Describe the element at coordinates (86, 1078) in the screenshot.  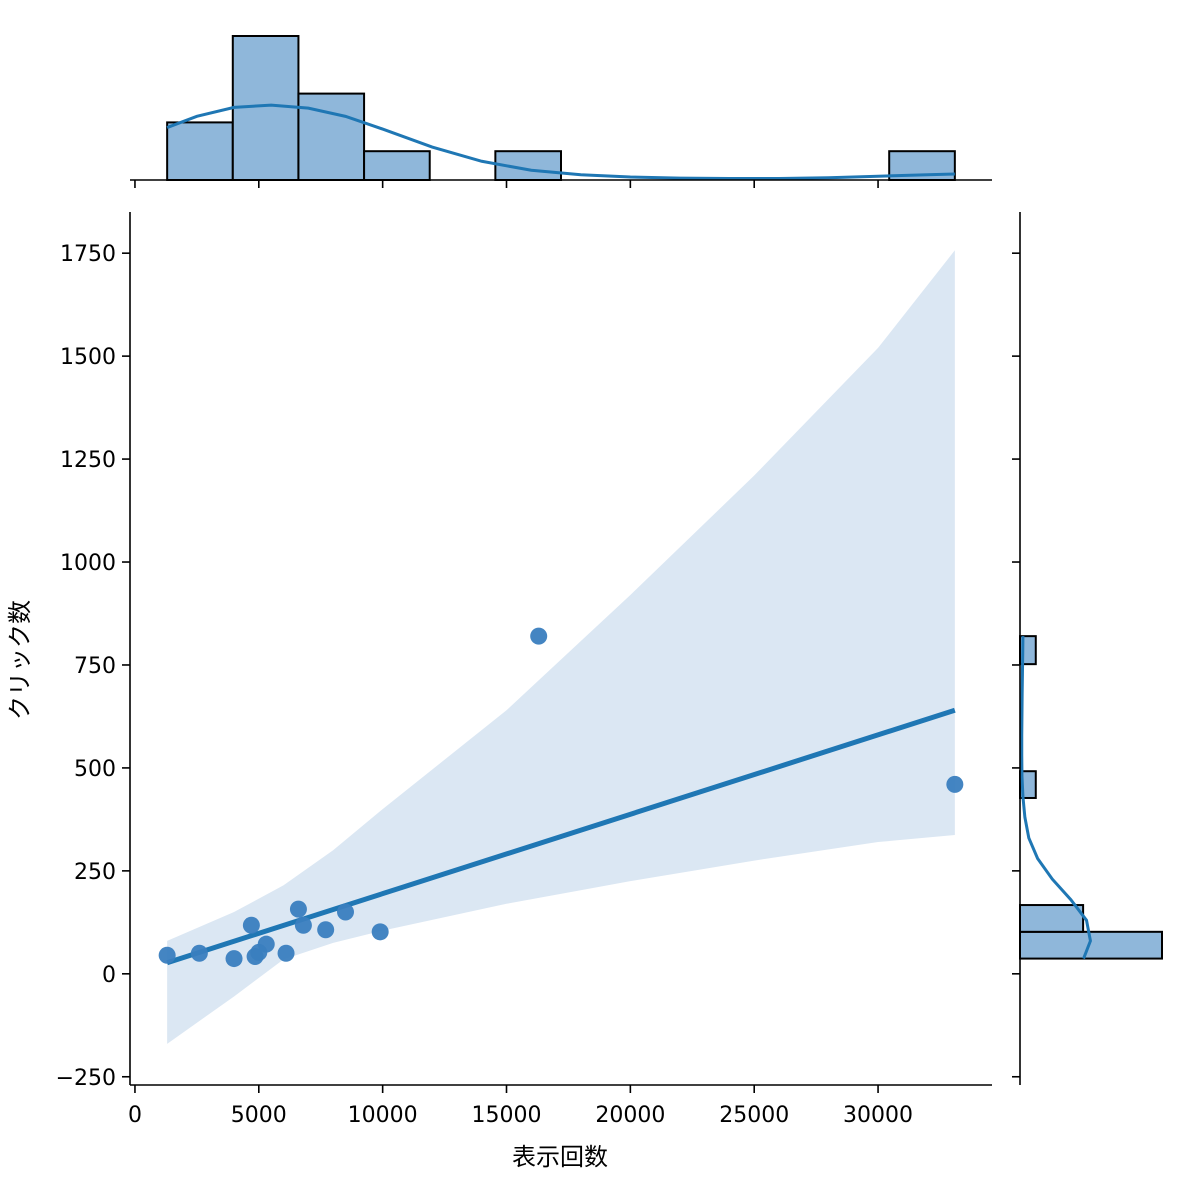
I see `y-tick-label: −250` at that location.